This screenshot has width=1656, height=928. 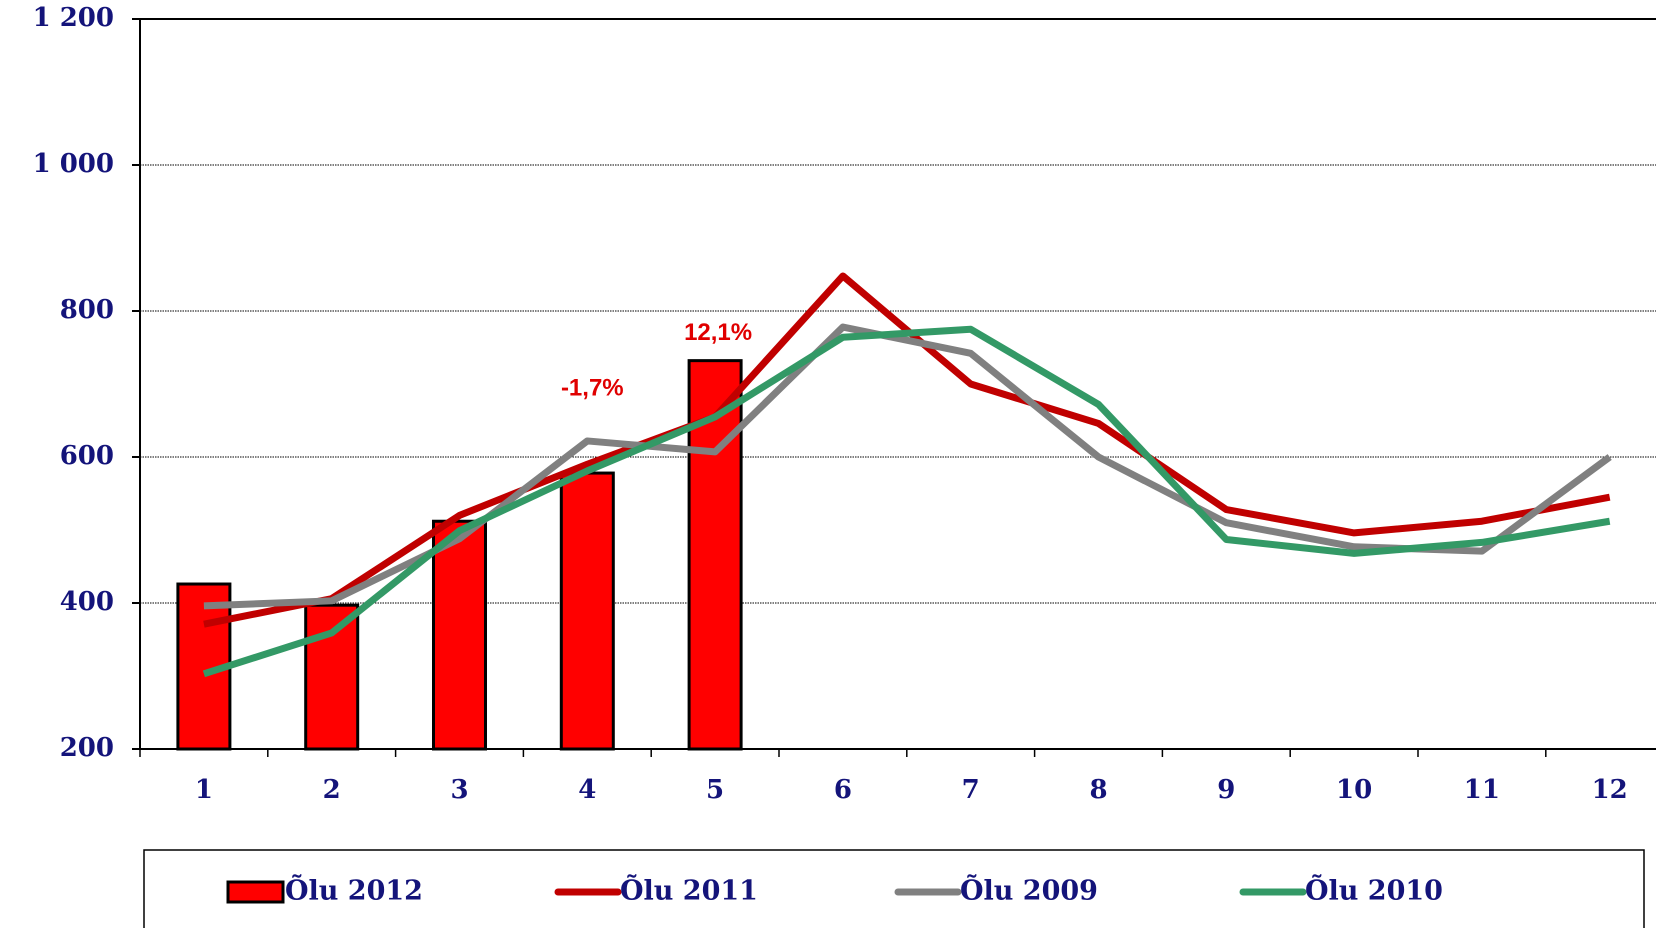 I want to click on x-tick-label: 9, so click(x=1226, y=790).